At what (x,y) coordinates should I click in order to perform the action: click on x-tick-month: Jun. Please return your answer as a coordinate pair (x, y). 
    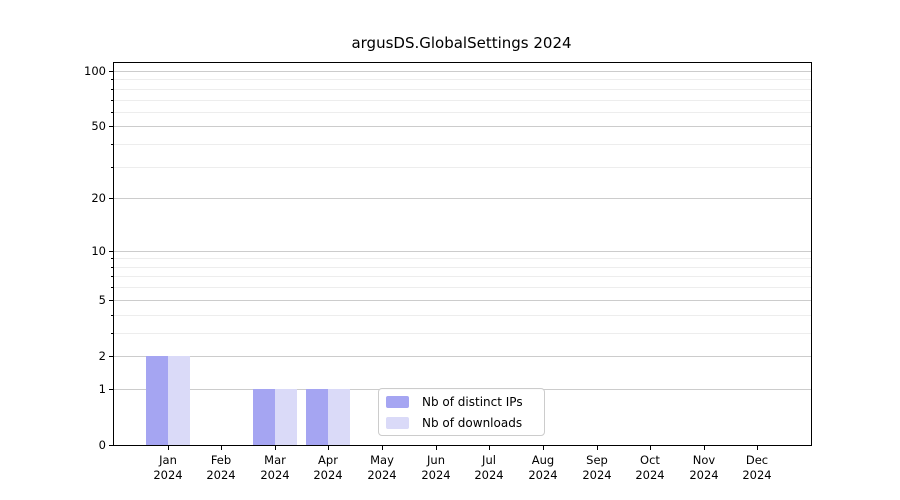
    Looking at the image, I should click on (436, 460).